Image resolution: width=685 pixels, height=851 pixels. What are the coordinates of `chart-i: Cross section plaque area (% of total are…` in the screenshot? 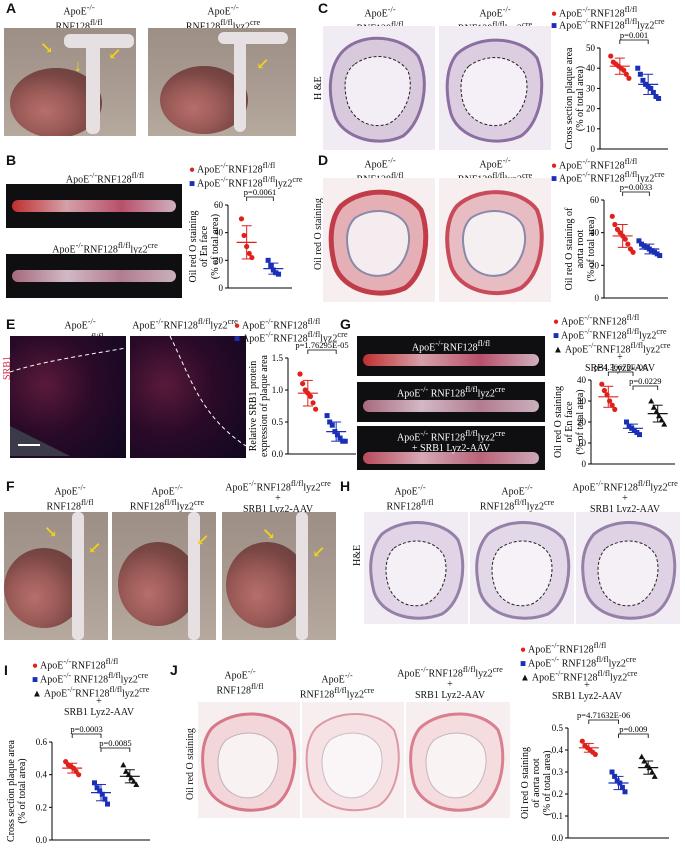 It's located at (78, 784).